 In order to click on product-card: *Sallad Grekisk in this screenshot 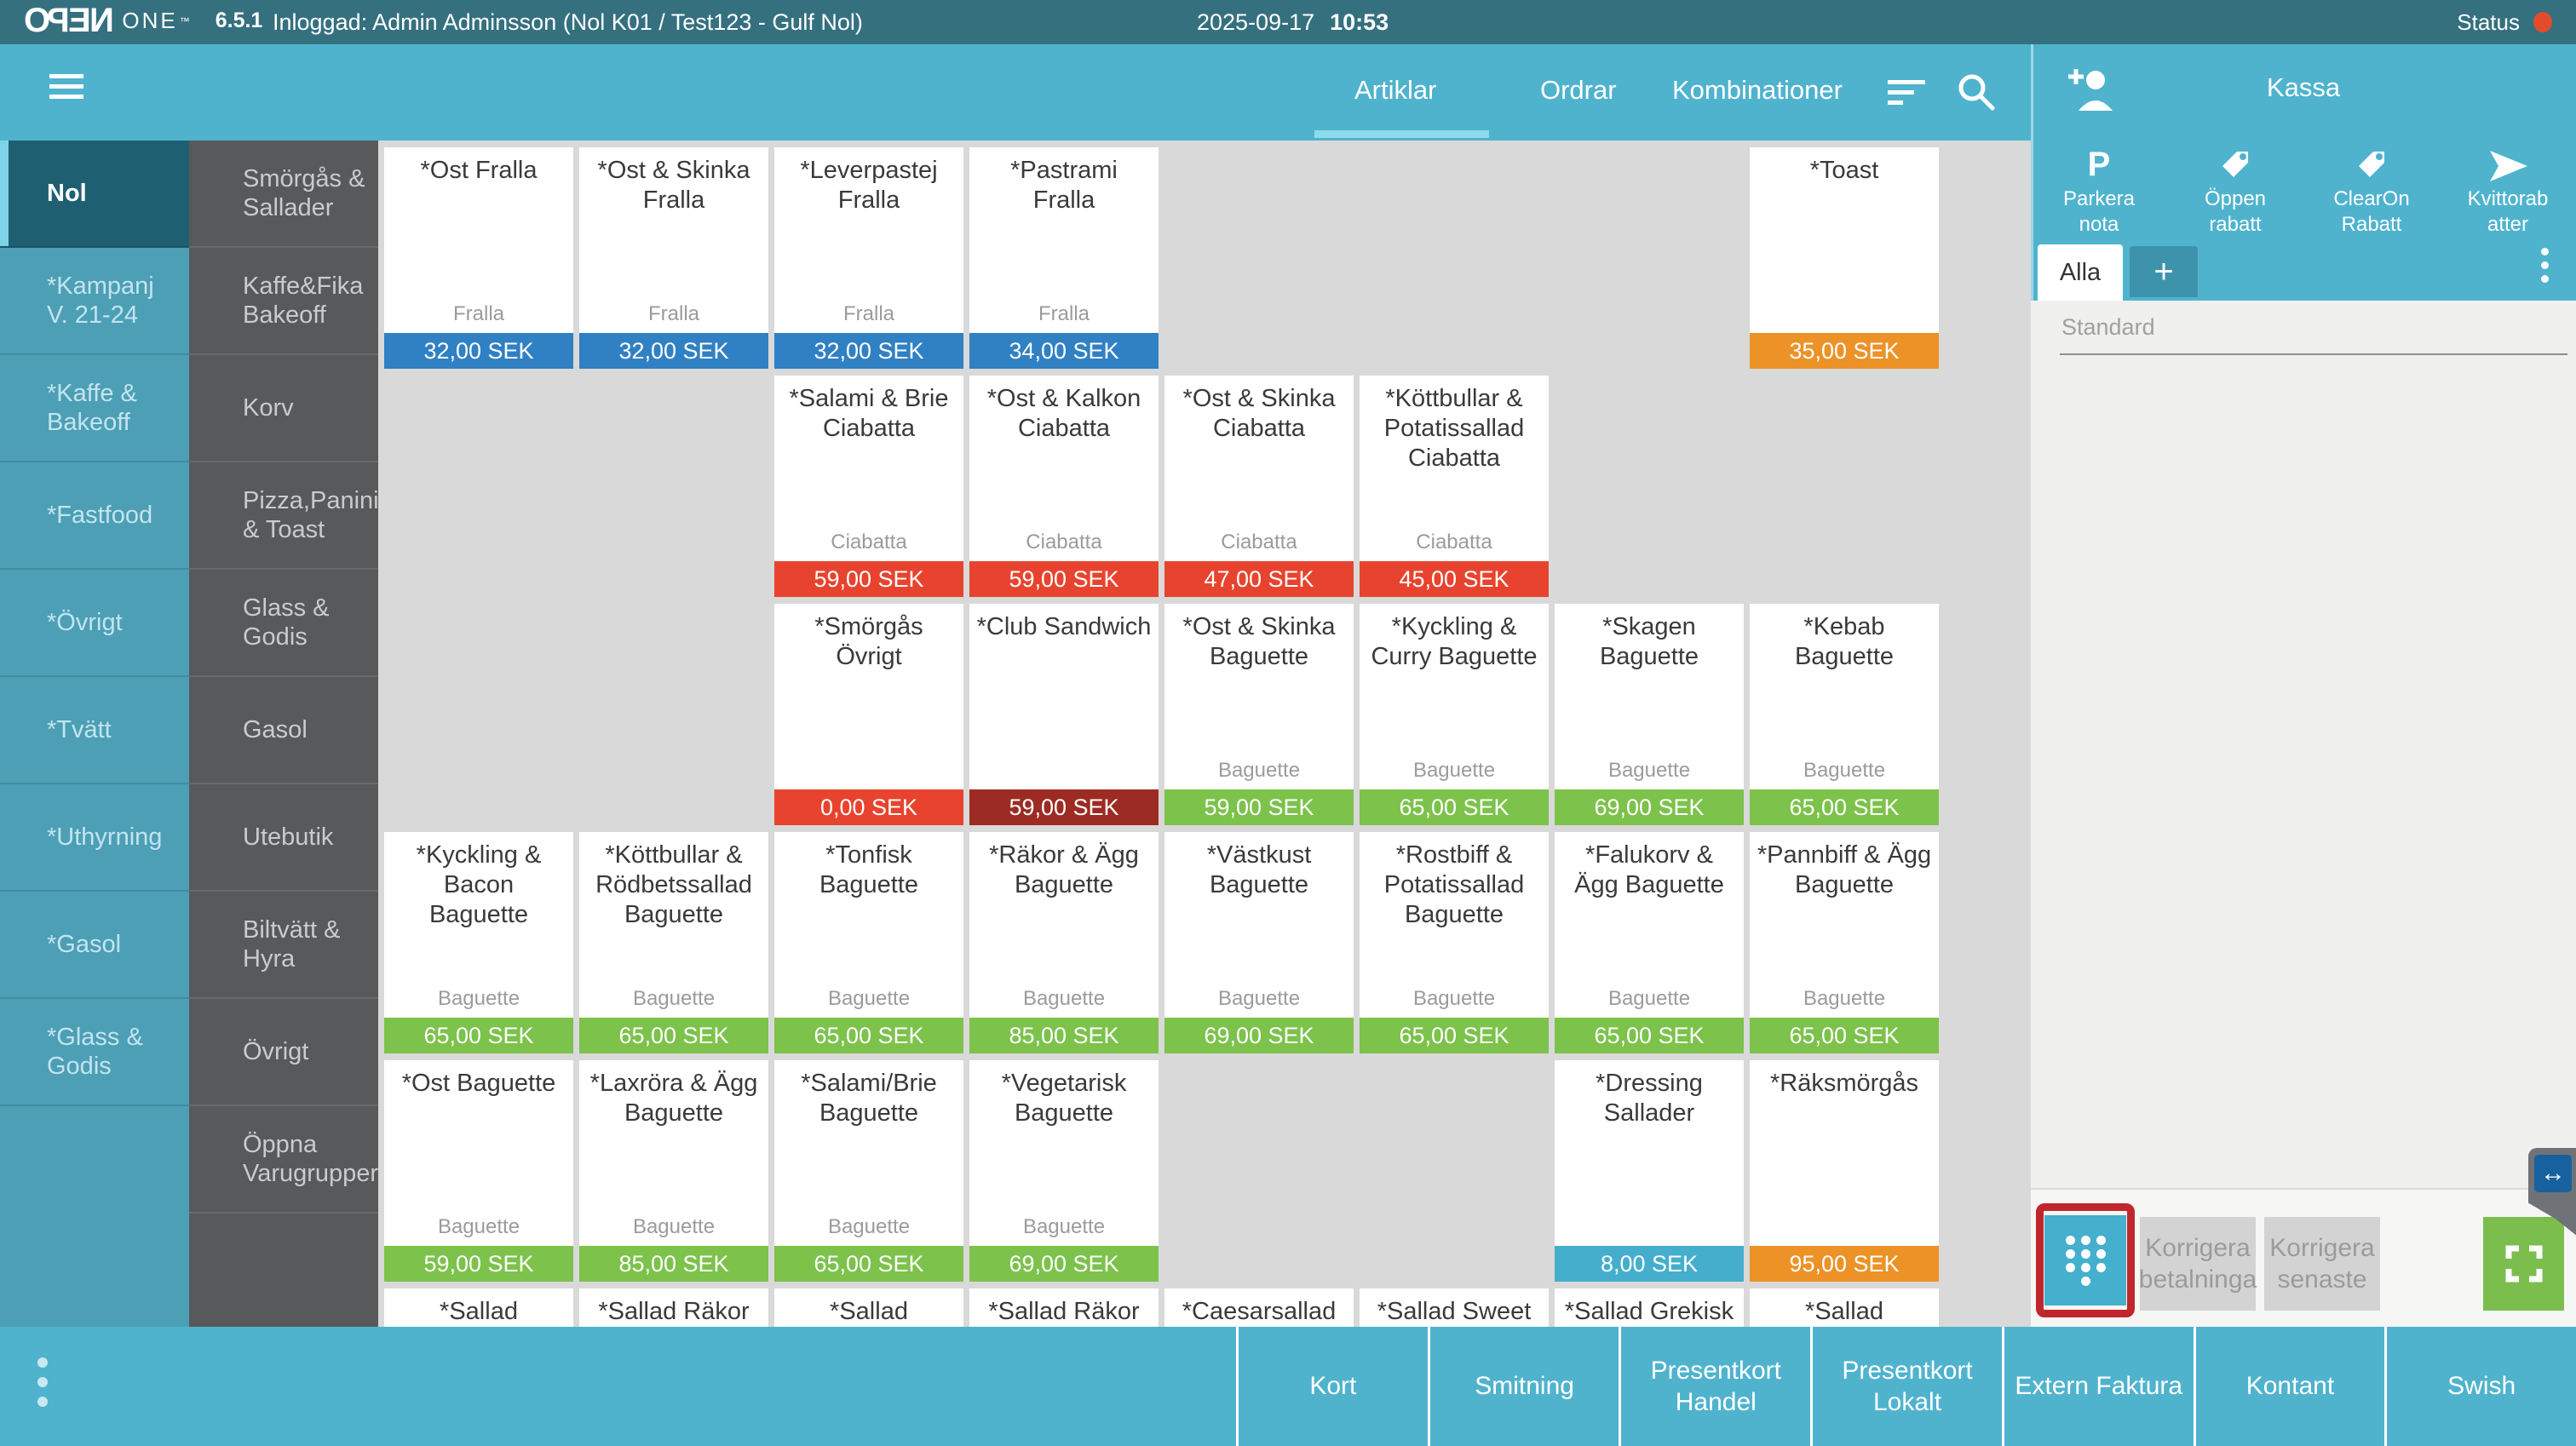, I will do `click(1650, 1307)`.